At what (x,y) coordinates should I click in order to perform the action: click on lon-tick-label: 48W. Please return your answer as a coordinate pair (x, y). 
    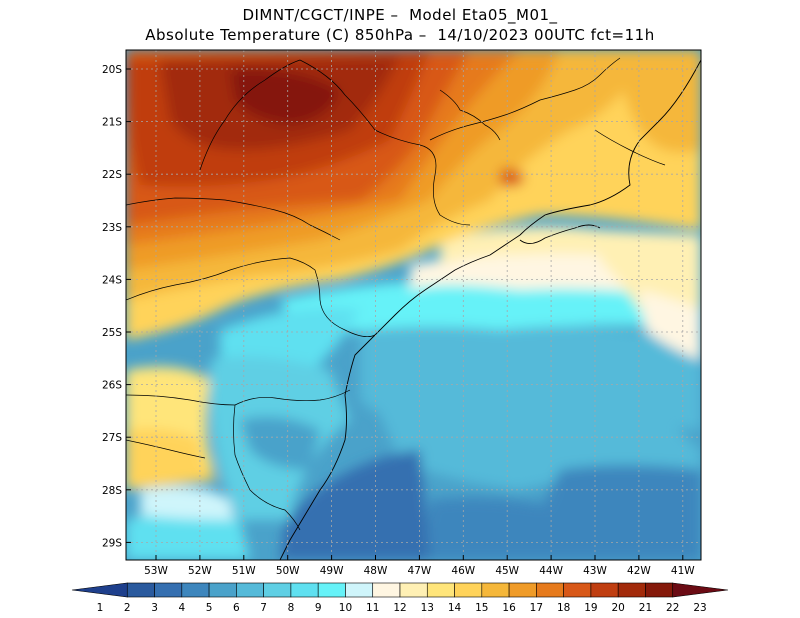
    Looking at the image, I should click on (376, 571).